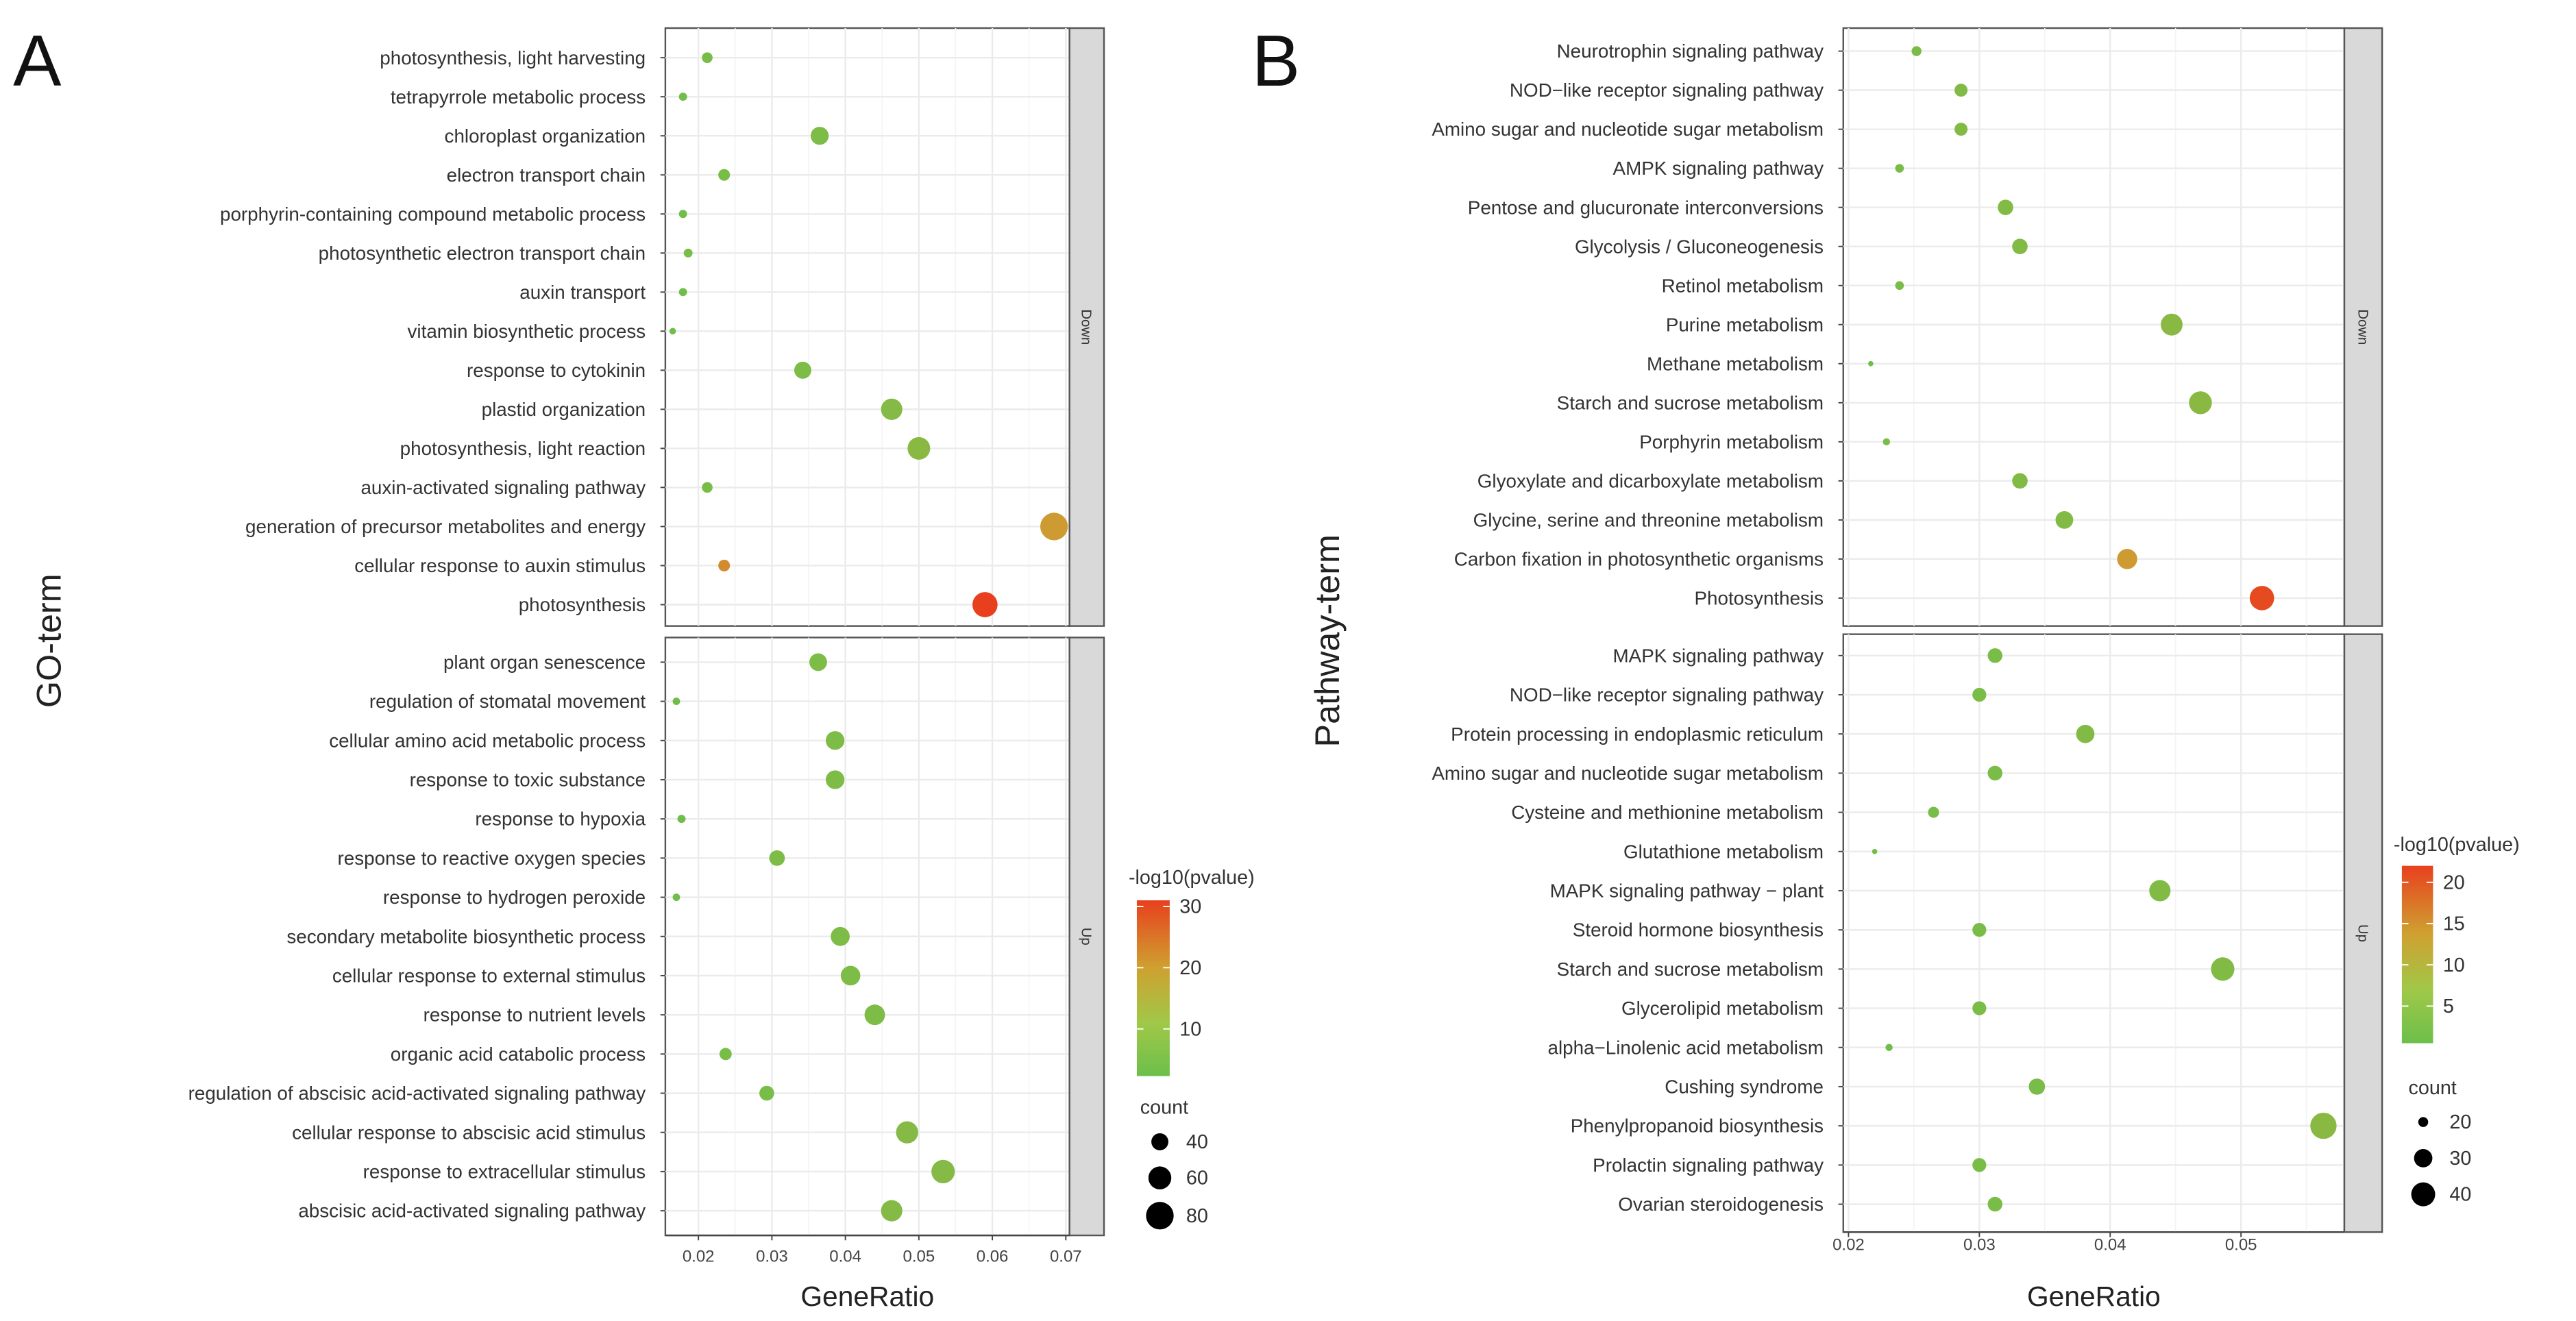 This screenshot has height=1321, width=2576. I want to click on term-label: NOD−like receptor signaling pathway, so click(1667, 695).